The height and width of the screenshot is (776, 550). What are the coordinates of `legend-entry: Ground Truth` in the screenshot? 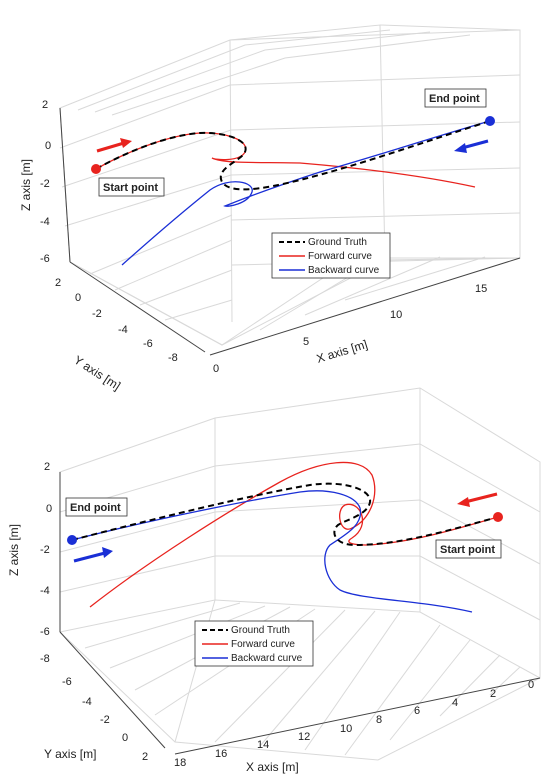 It's located at (260, 630).